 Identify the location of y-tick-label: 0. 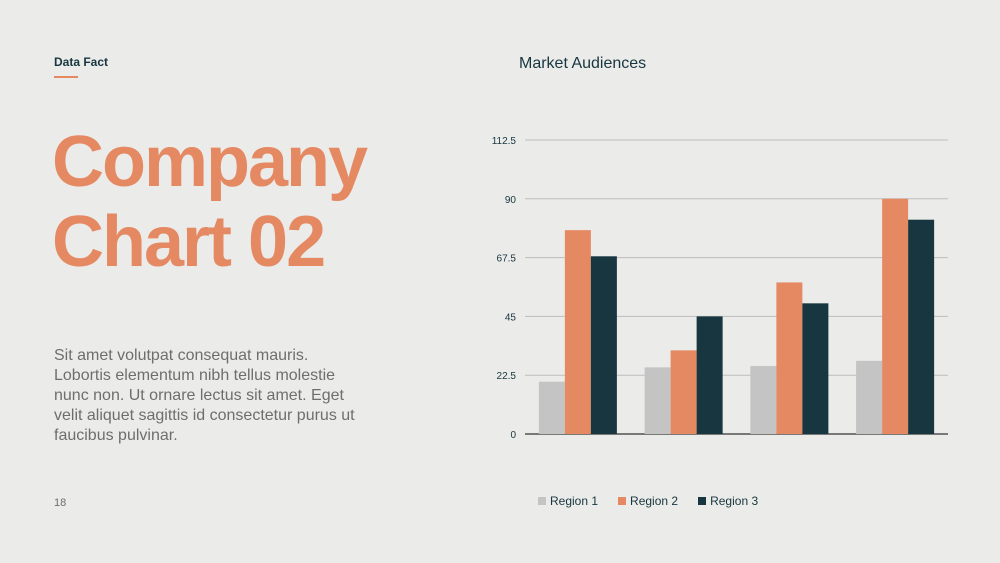
(513, 435).